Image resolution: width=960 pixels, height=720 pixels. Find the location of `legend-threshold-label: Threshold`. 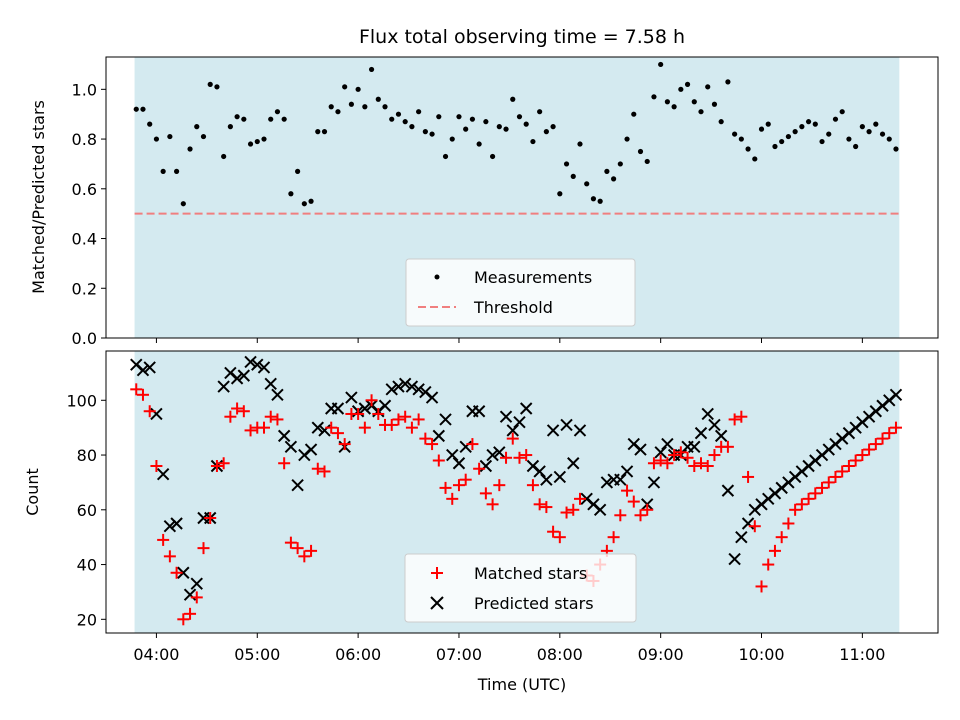

legend-threshold-label: Threshold is located at coordinates (513, 307).